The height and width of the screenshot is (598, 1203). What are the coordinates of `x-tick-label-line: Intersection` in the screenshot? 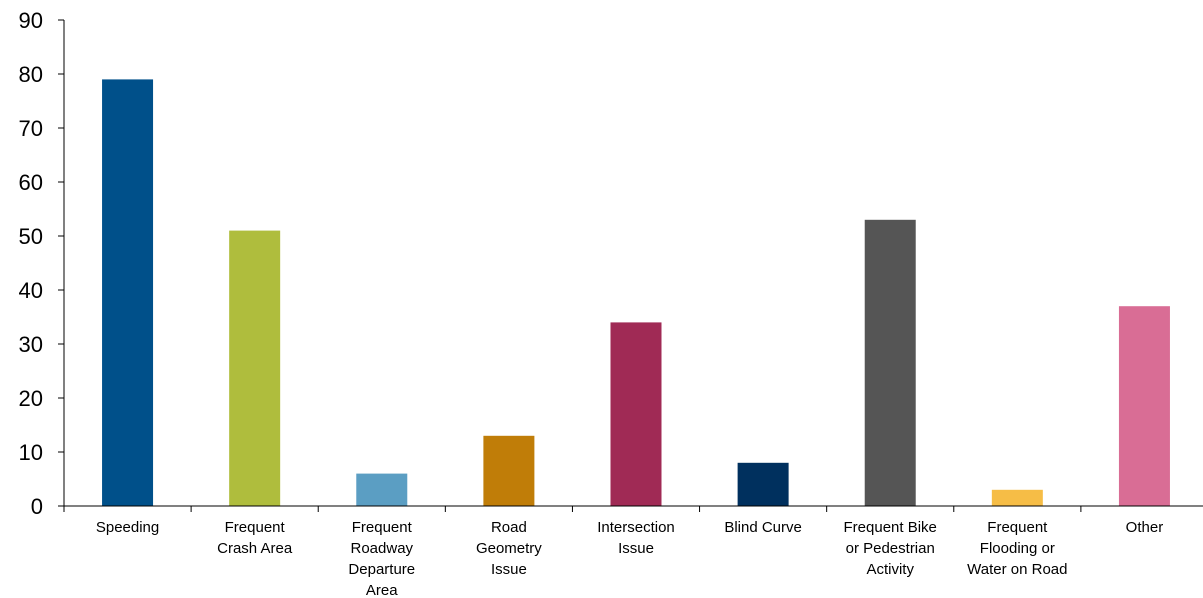 It's located at (636, 527).